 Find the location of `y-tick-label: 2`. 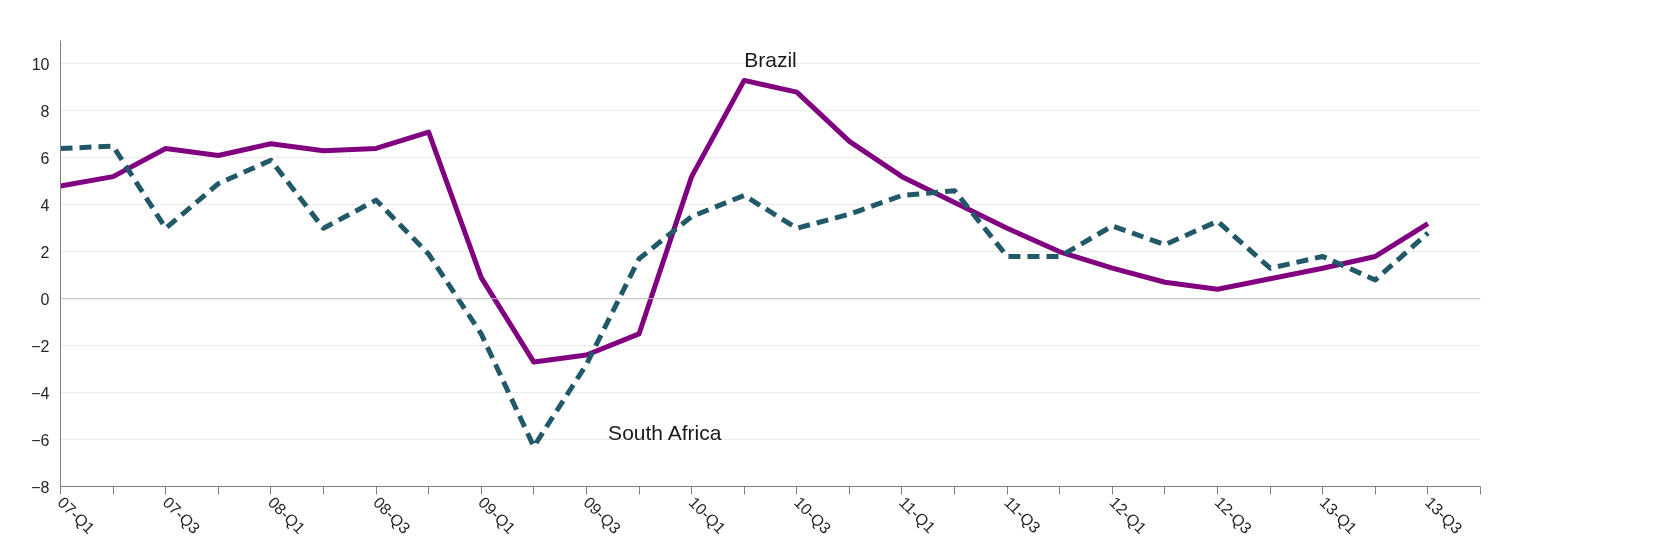

y-tick-label: 2 is located at coordinates (45, 252).